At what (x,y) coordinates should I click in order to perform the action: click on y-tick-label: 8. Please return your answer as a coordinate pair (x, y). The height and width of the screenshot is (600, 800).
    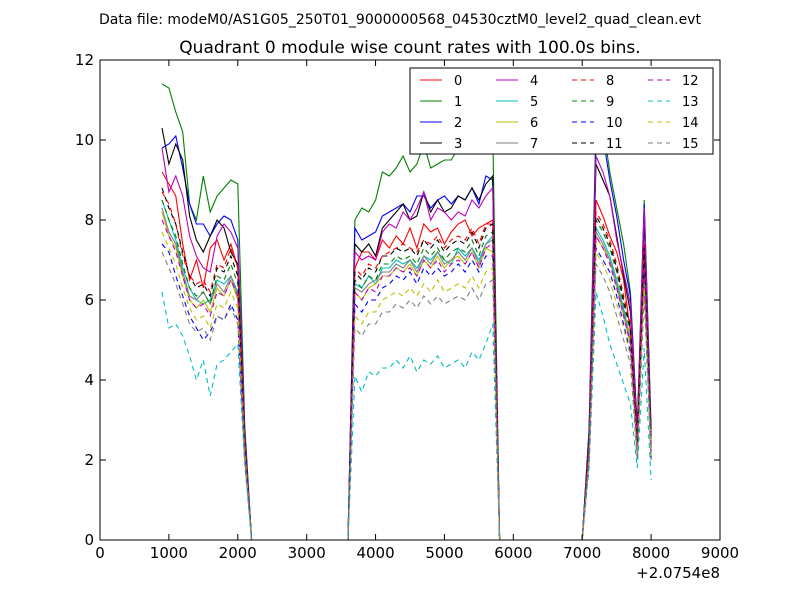
    Looking at the image, I should click on (89, 220).